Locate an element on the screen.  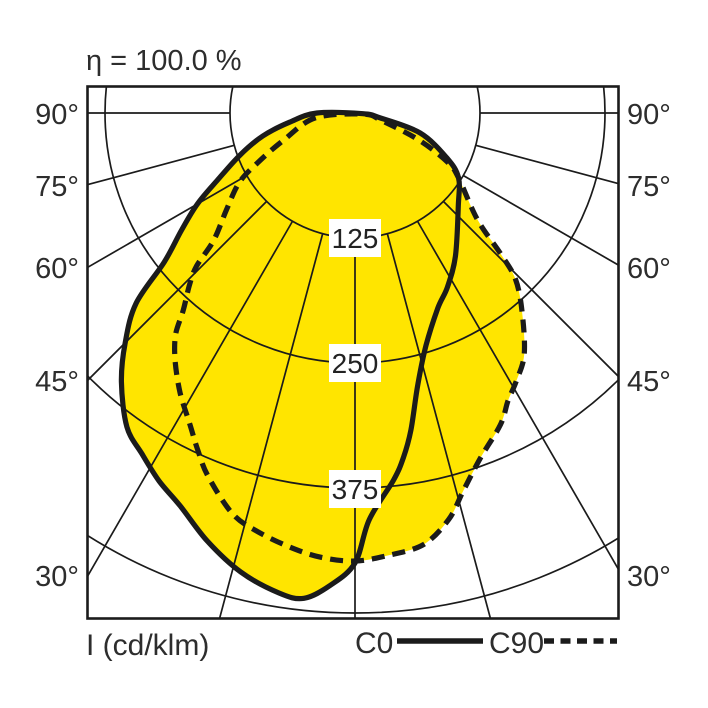
footer-row: I (cd/klm) C0 C90 is located at coordinates (351, 644).